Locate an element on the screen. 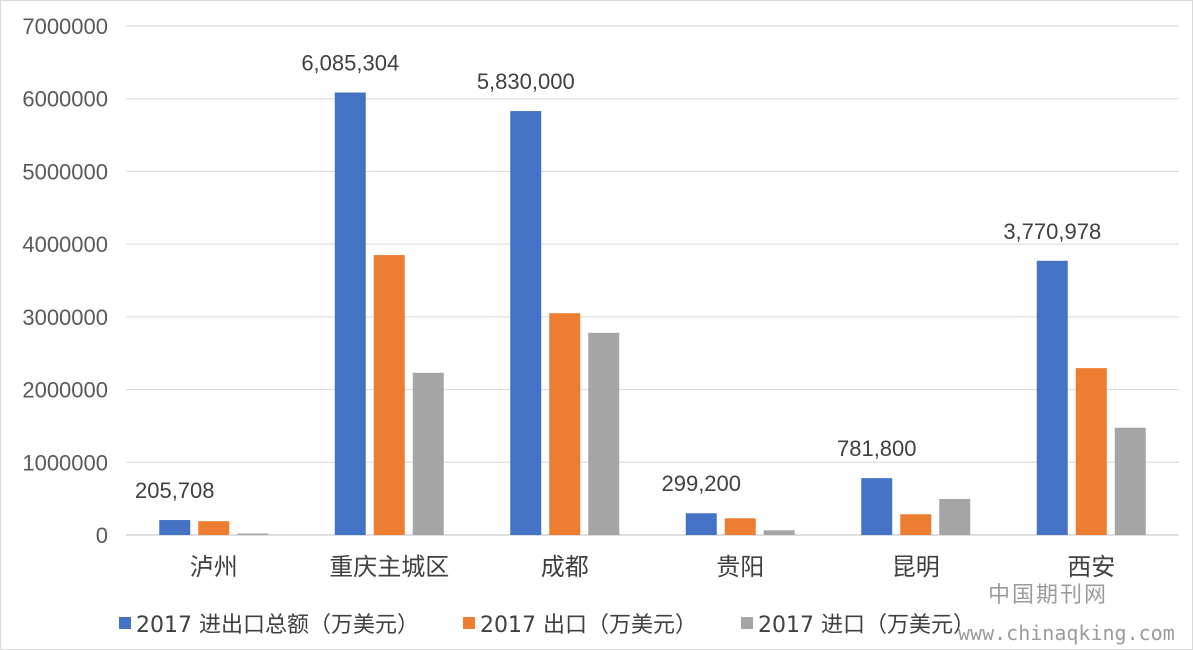  legend-swatch-import is located at coordinates (746, 623).